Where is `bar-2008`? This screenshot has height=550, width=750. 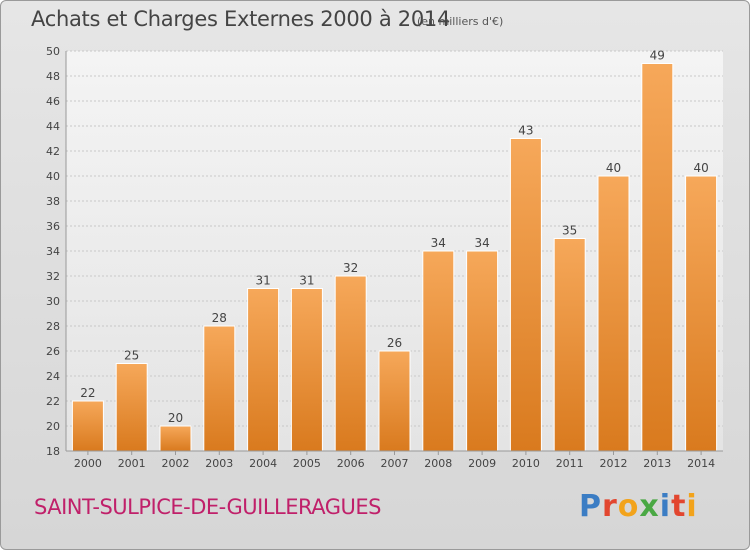 bar-2008 is located at coordinates (438, 351).